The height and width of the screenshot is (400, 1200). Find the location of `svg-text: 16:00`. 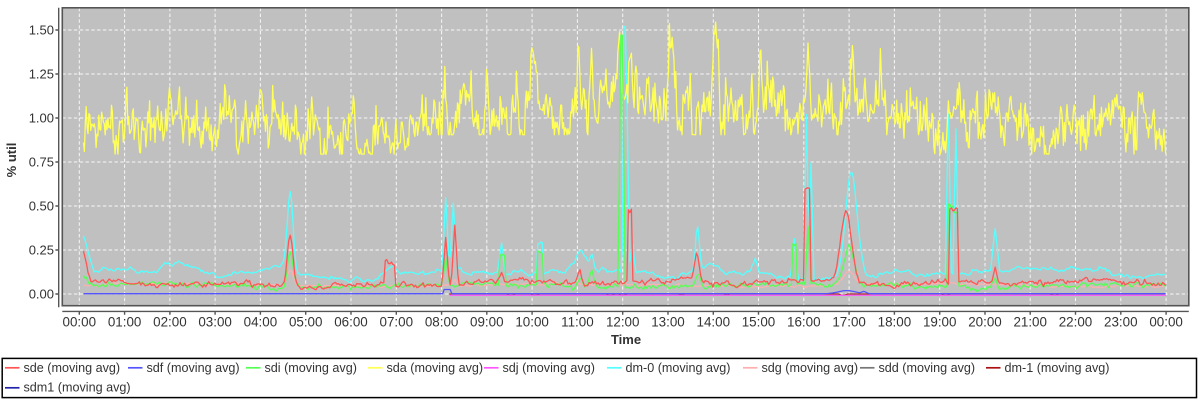

svg-text: 16:00 is located at coordinates (804, 322).